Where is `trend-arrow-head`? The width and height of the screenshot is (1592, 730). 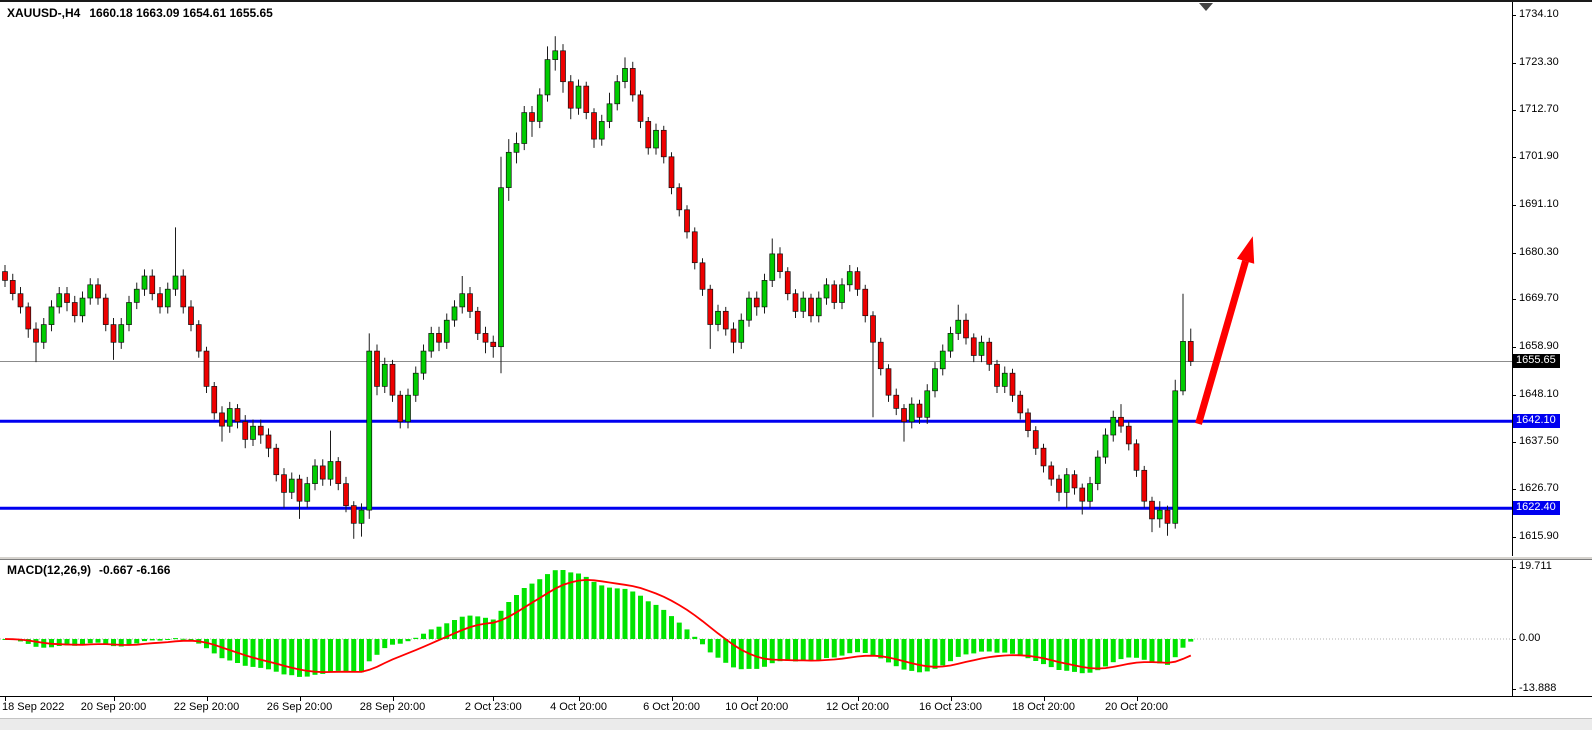
trend-arrow-head is located at coordinates (1245, 250).